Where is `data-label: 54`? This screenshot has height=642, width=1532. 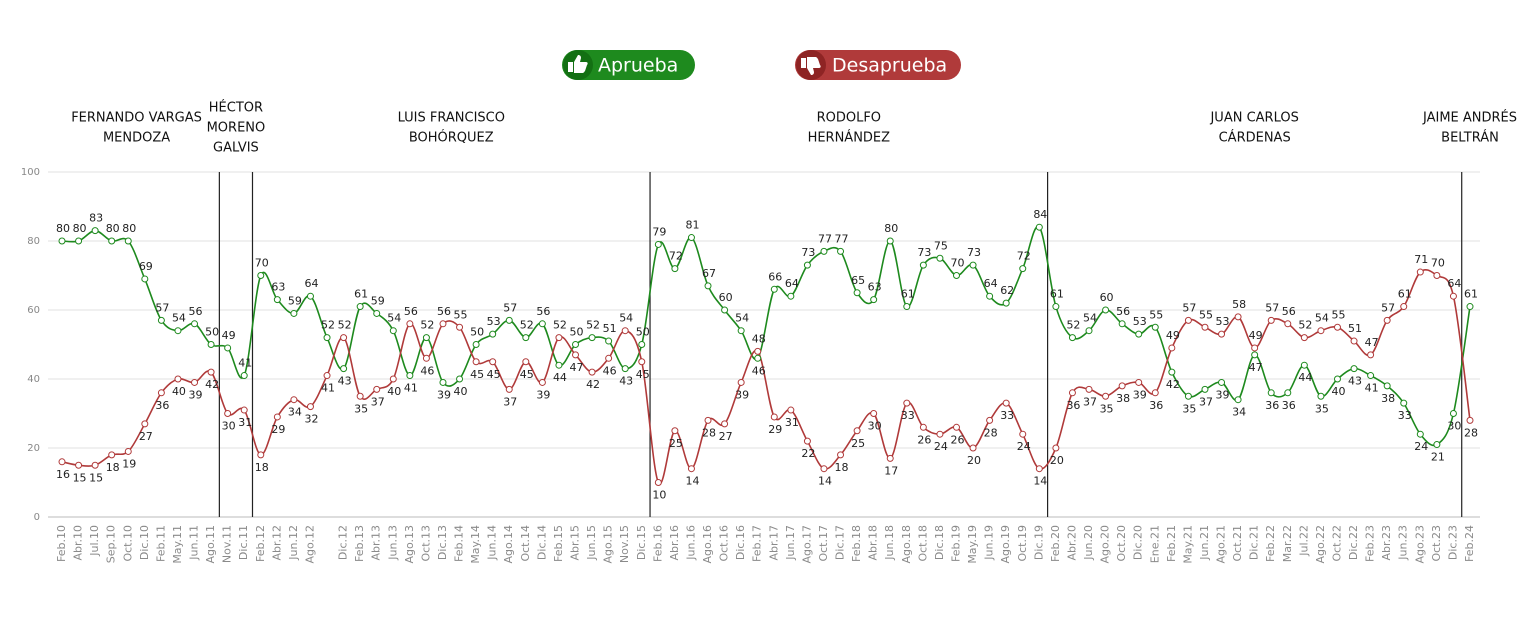 data-label: 54 is located at coordinates (1322, 318).